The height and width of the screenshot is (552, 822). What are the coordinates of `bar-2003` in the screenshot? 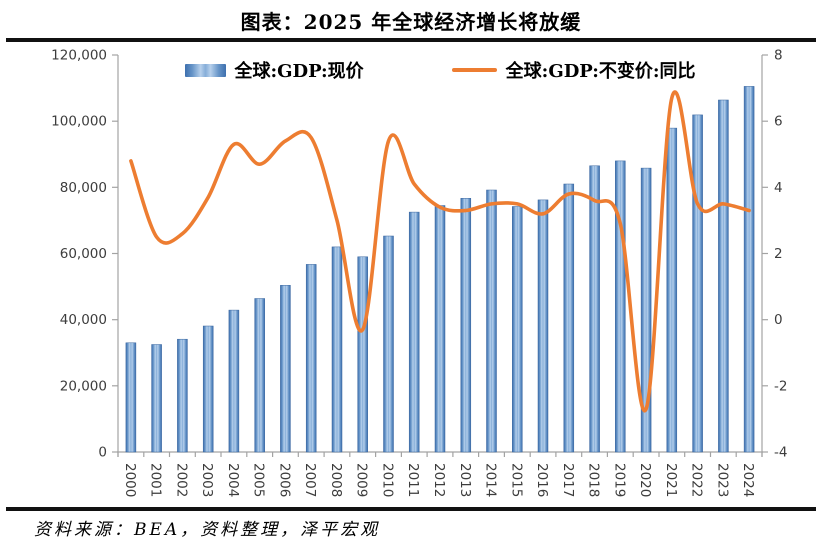 It's located at (208, 389).